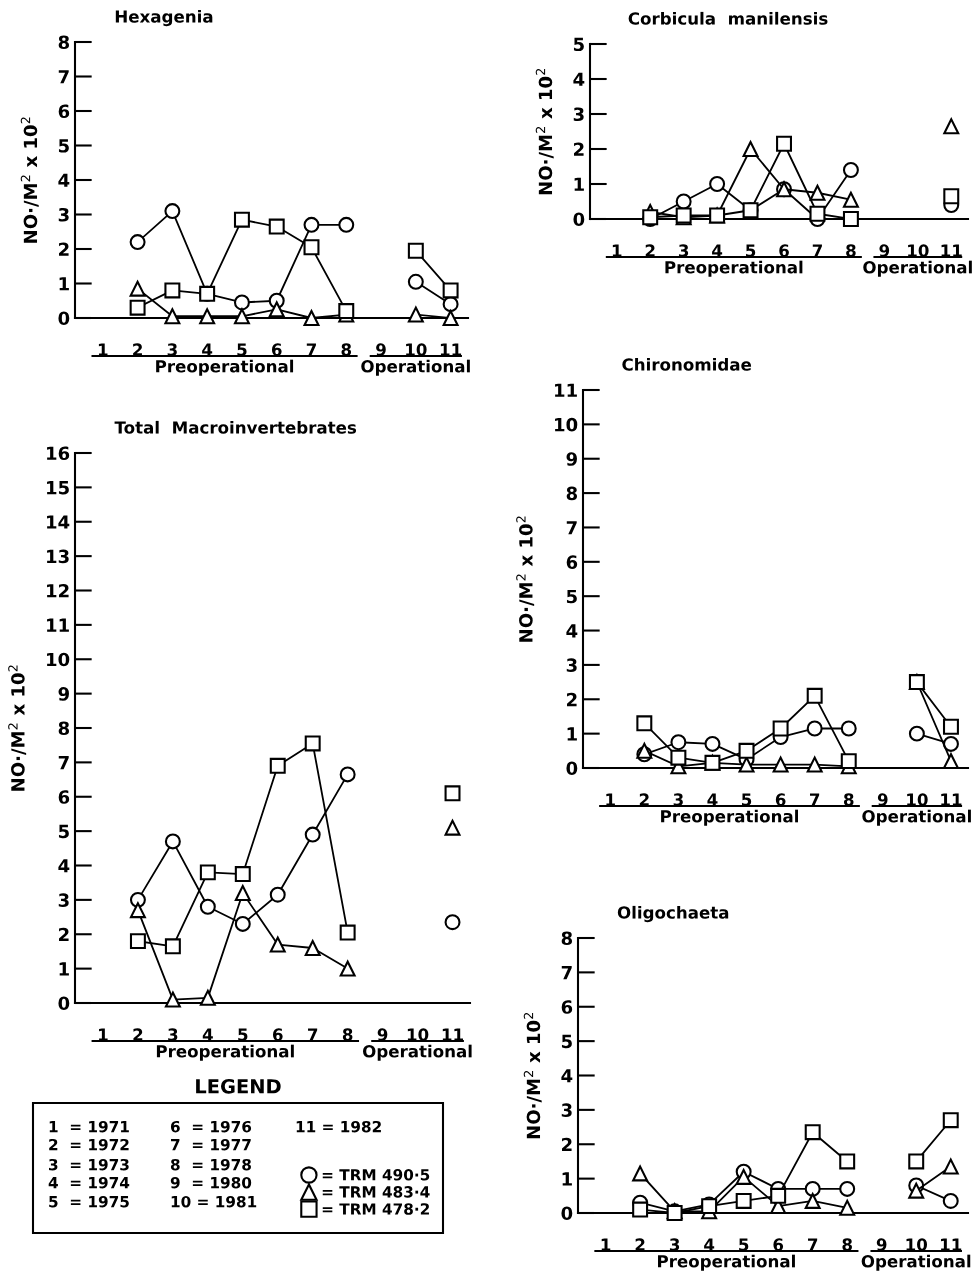 This screenshot has height=1277, width=974. Describe the element at coordinates (210, 1164) in the screenshot. I see `text: 8 = 1978` at that location.